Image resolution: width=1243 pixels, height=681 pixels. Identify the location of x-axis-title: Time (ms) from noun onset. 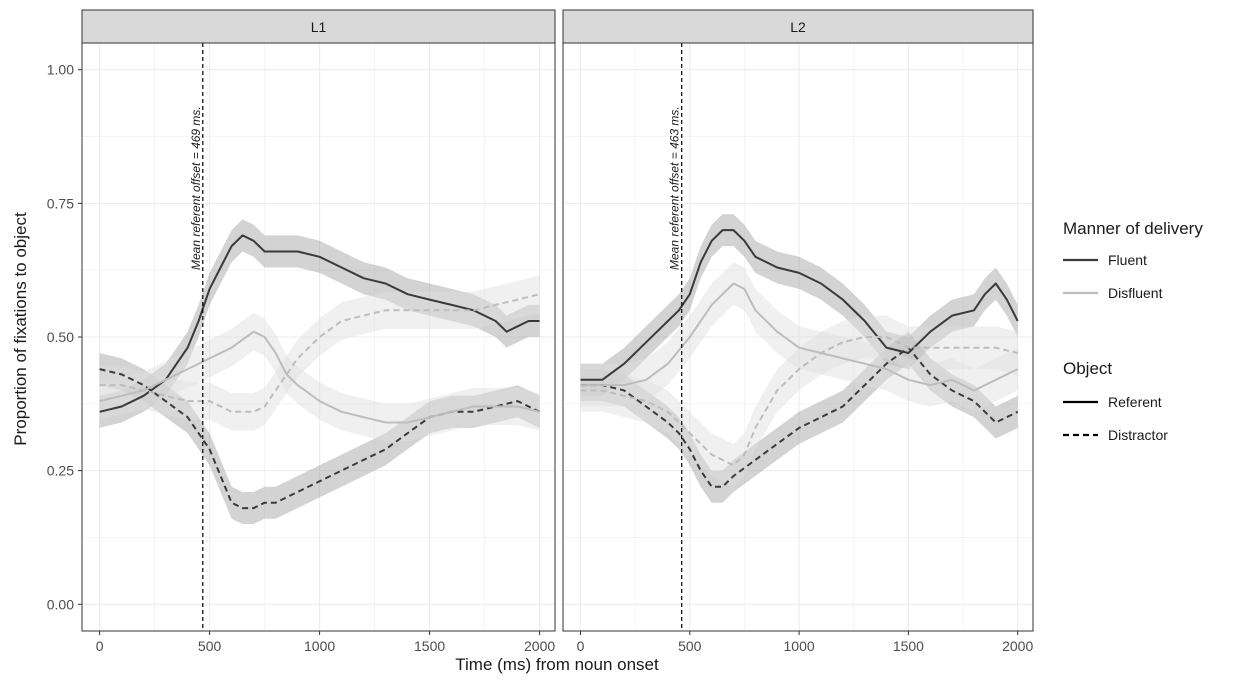
(557, 664).